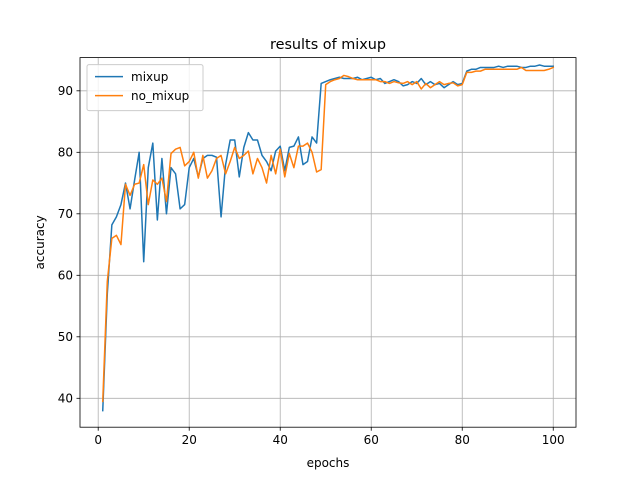 This screenshot has height=480, width=640. Describe the element at coordinates (98, 440) in the screenshot. I see `x-tick-label: 0` at that location.